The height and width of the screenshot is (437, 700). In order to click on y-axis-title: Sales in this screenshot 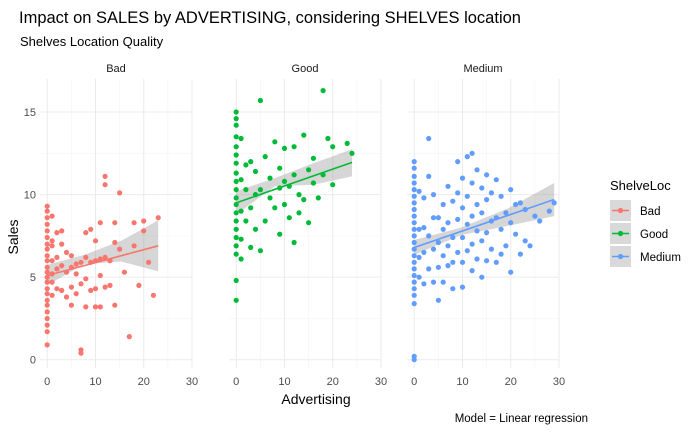, I will do `click(13, 236)`.